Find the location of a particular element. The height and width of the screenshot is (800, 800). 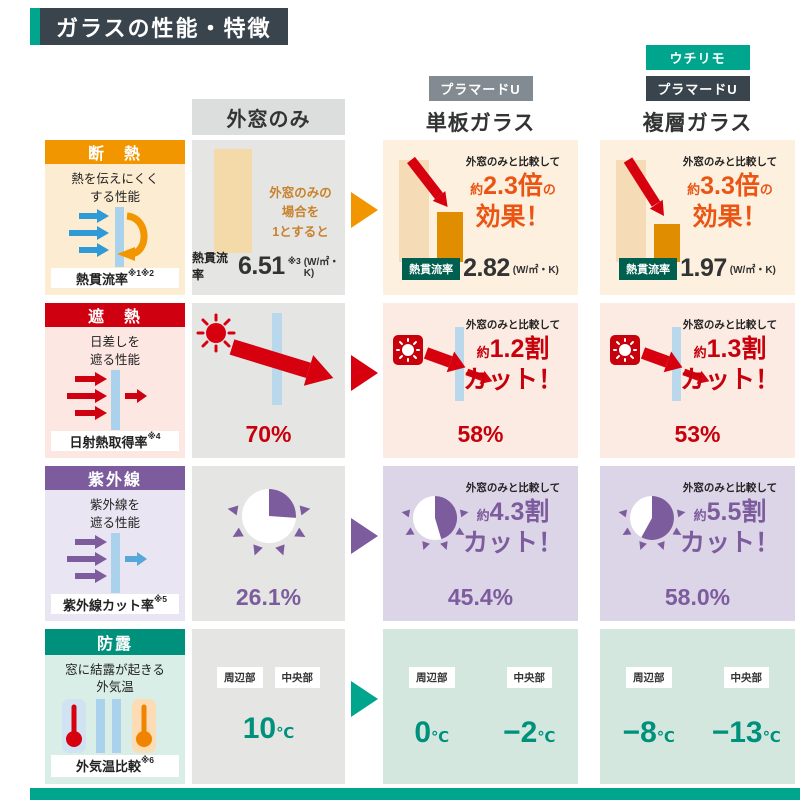

uv-label-box: 紫外線 紫外線を 遮る性能 紫外線カット率 ※5 is located at coordinates (115, 543).